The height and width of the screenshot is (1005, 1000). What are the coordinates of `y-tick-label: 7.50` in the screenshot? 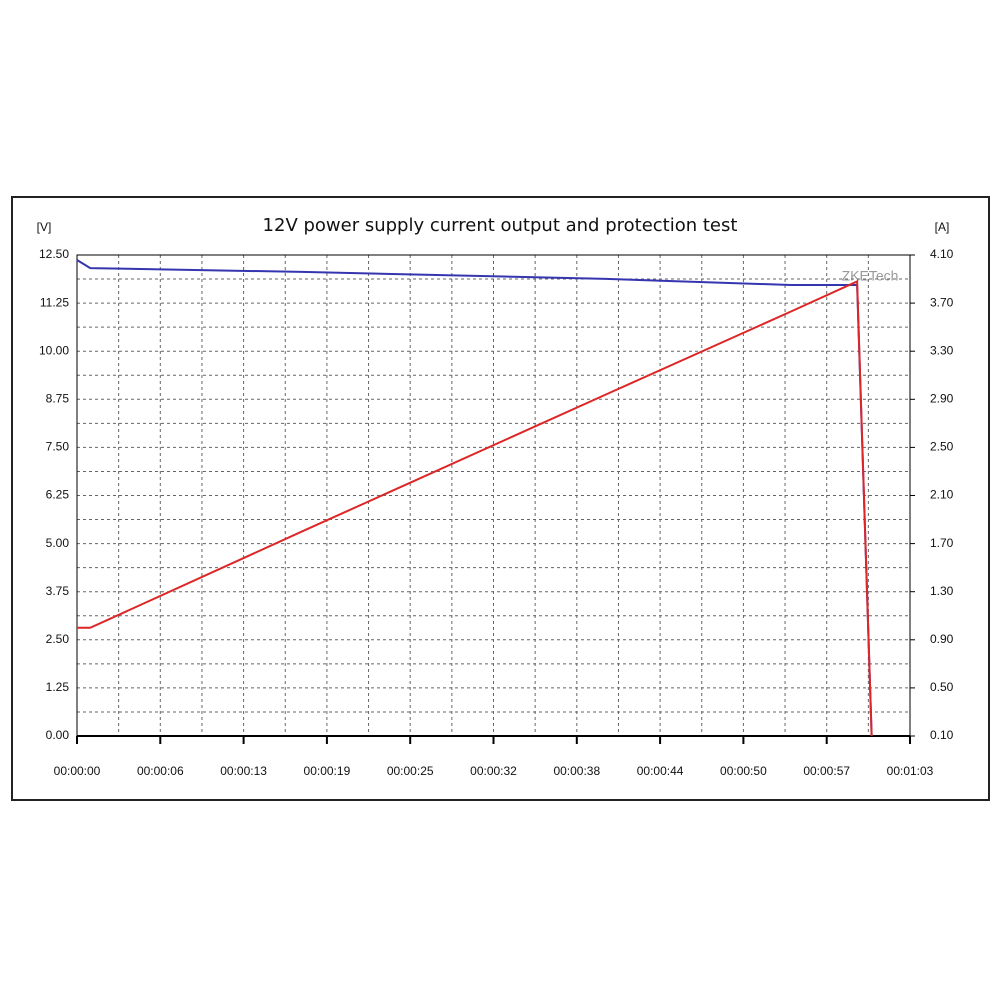 It's located at (58, 447).